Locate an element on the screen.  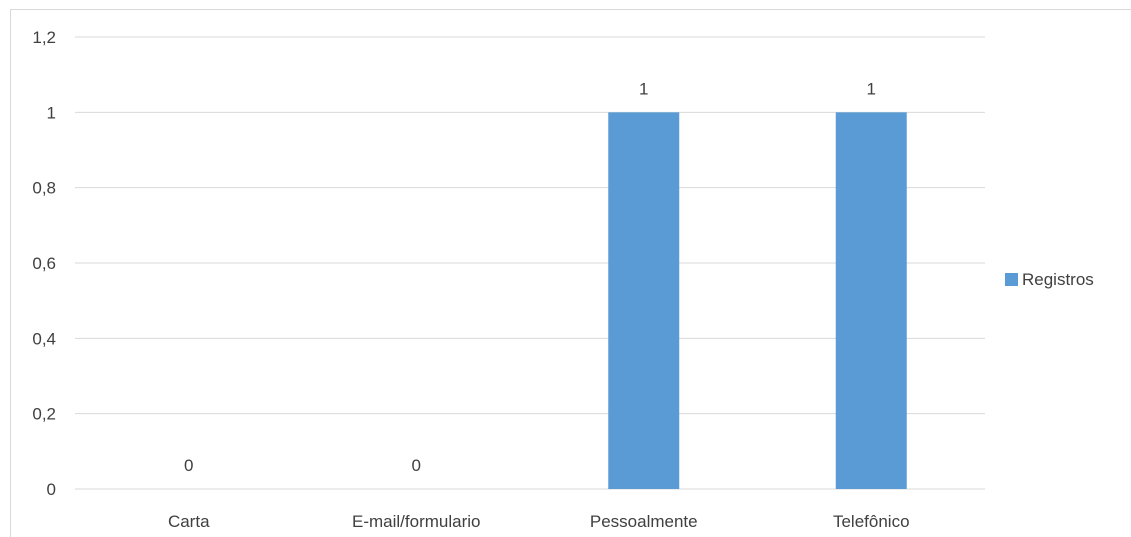
x-tick-label: Carta is located at coordinates (189, 521).